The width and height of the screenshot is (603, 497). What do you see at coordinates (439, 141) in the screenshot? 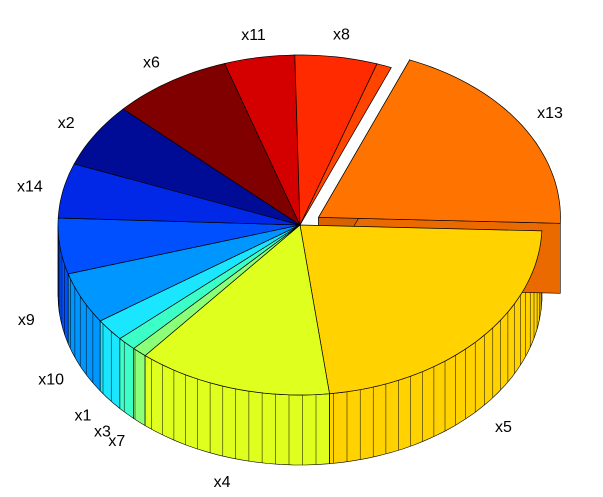
I see `slice-x13` at bounding box center [439, 141].